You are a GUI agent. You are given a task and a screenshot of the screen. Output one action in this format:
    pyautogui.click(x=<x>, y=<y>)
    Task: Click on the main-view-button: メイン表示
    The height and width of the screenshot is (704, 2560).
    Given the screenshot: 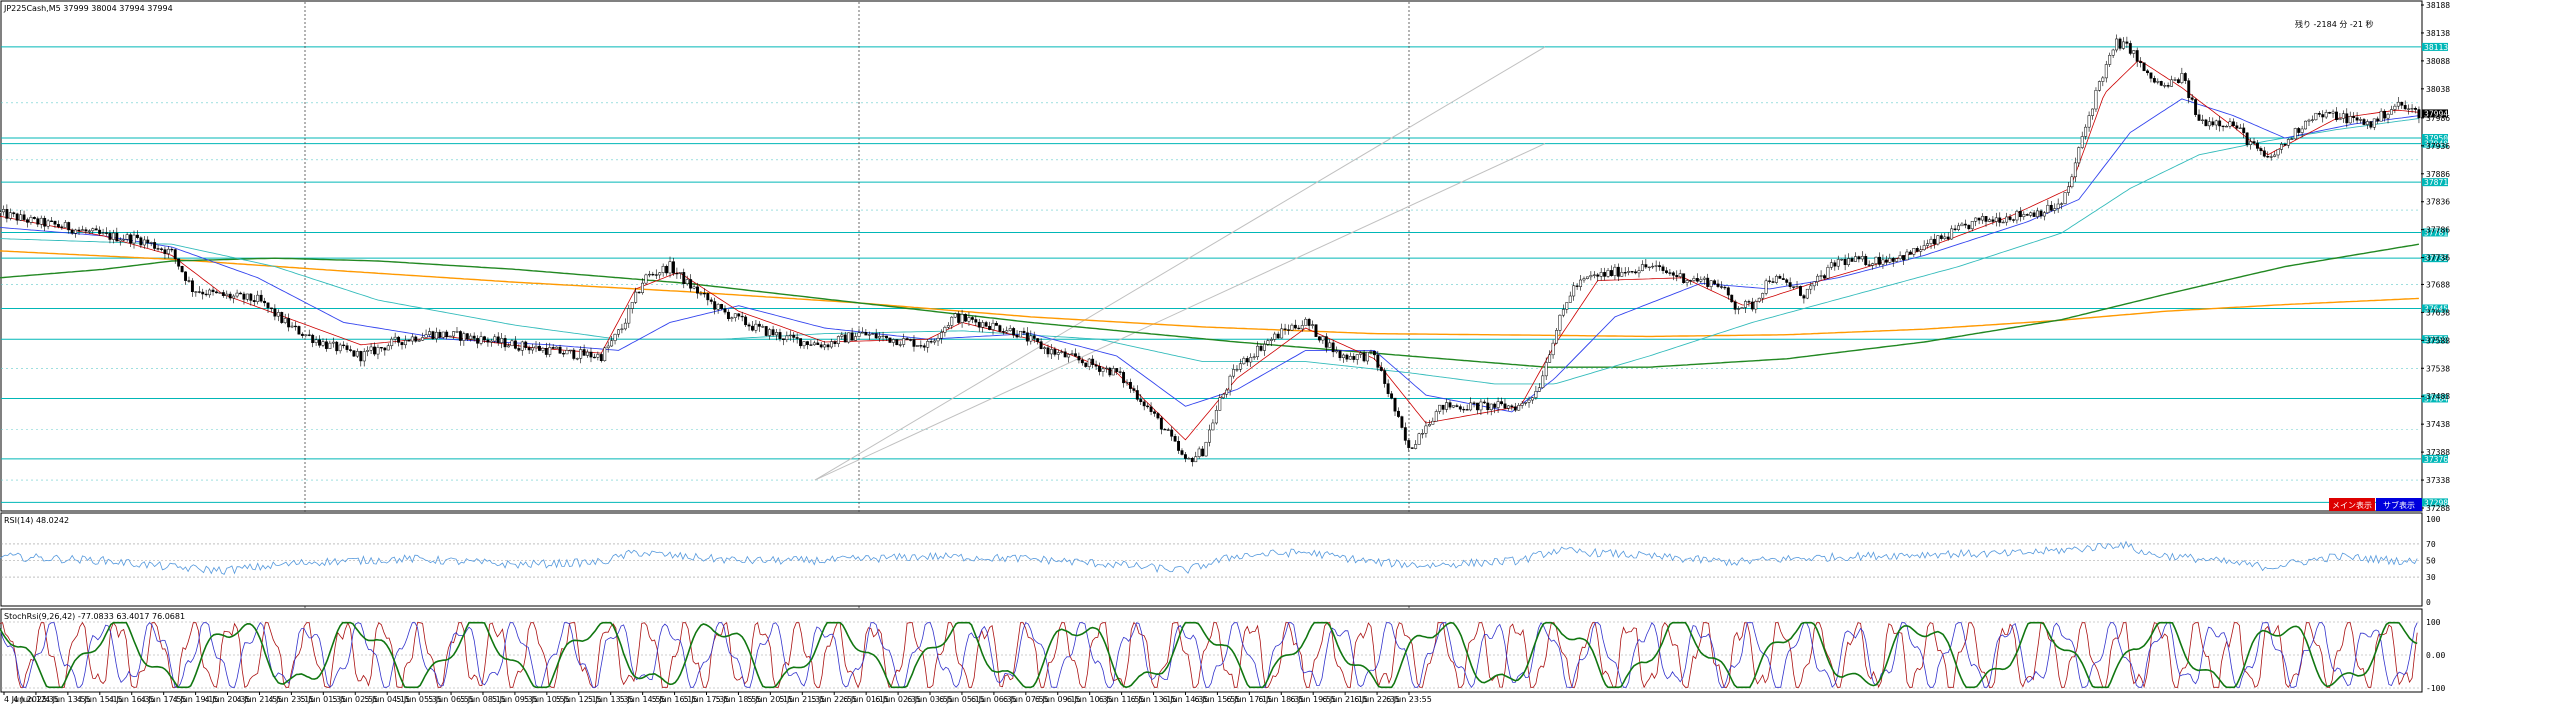 What is the action you would take?
    pyautogui.click(x=2352, y=504)
    